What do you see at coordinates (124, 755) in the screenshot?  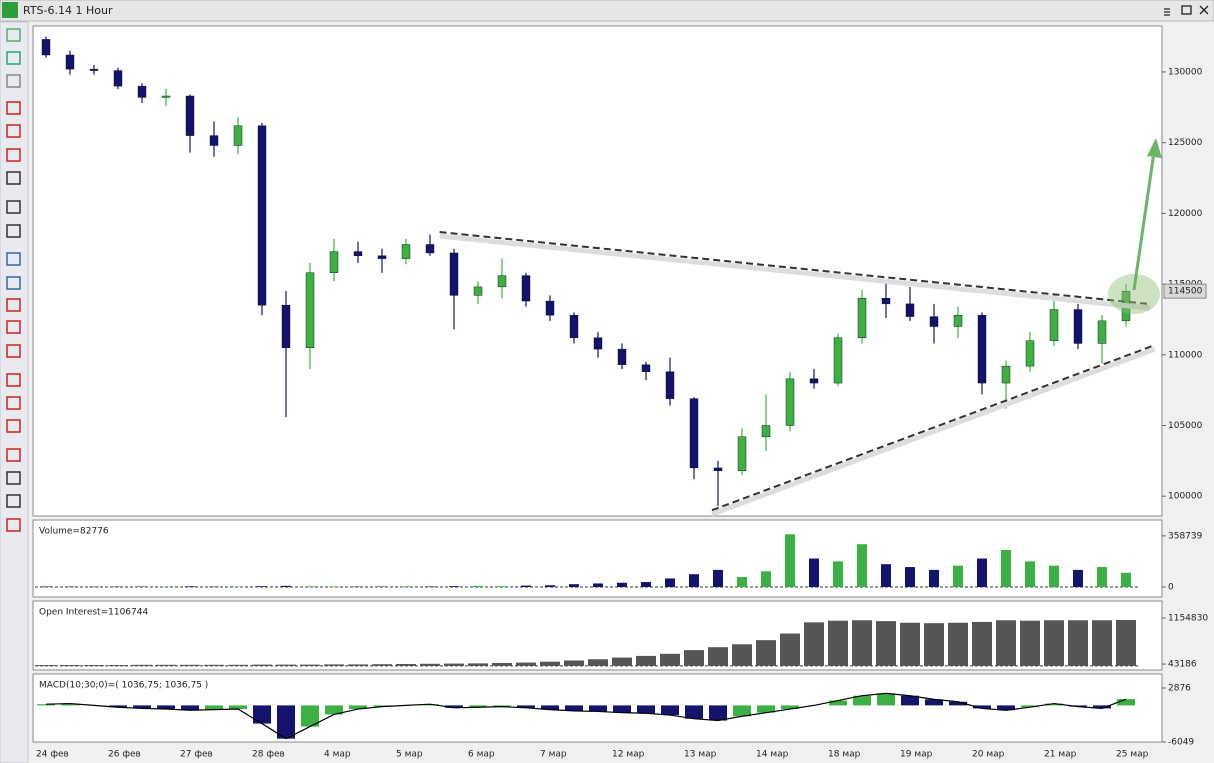 I see `x-tick-label: 26 фев` at bounding box center [124, 755].